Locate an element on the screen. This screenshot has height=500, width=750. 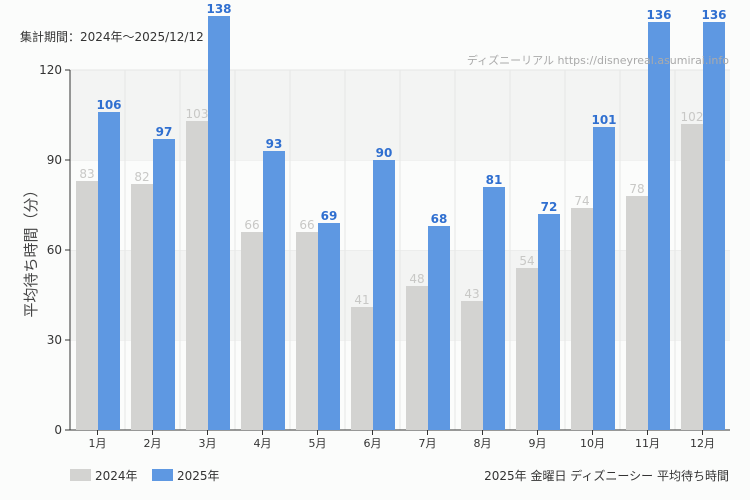
x-tick-label: 5月 is located at coordinates (318, 443).